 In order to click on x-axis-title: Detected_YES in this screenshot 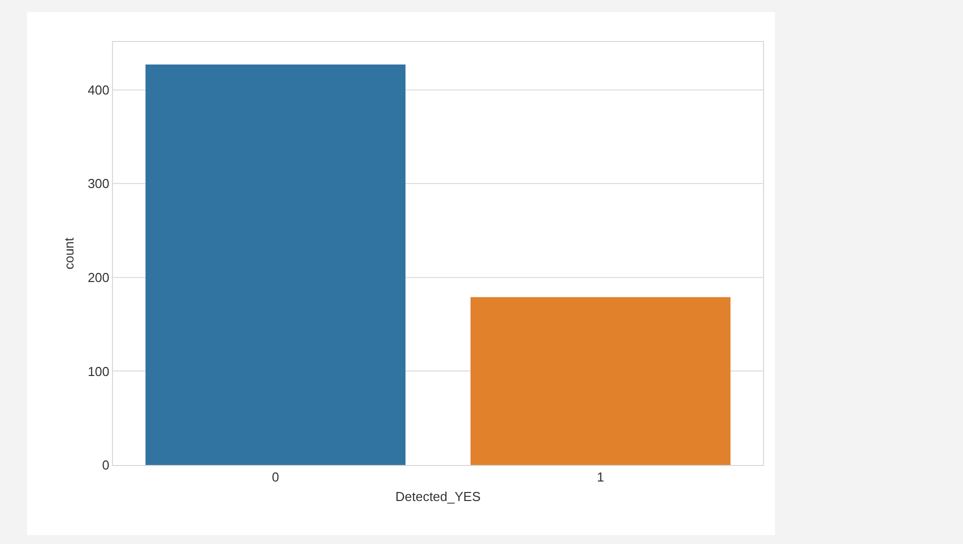, I will do `click(438, 496)`.